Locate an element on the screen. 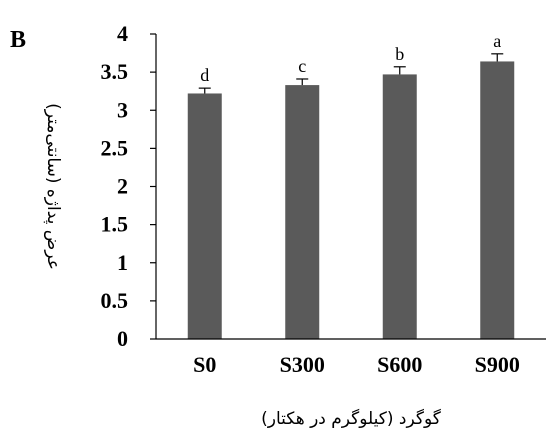 This screenshot has width=556, height=441. x-axis-title: گوگرد (کیلوگرم در هکتار) is located at coordinates (351, 418).